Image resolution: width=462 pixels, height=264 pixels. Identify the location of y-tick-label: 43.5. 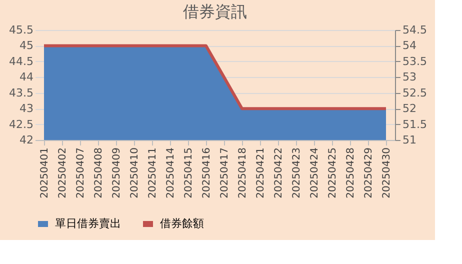
(21, 93).